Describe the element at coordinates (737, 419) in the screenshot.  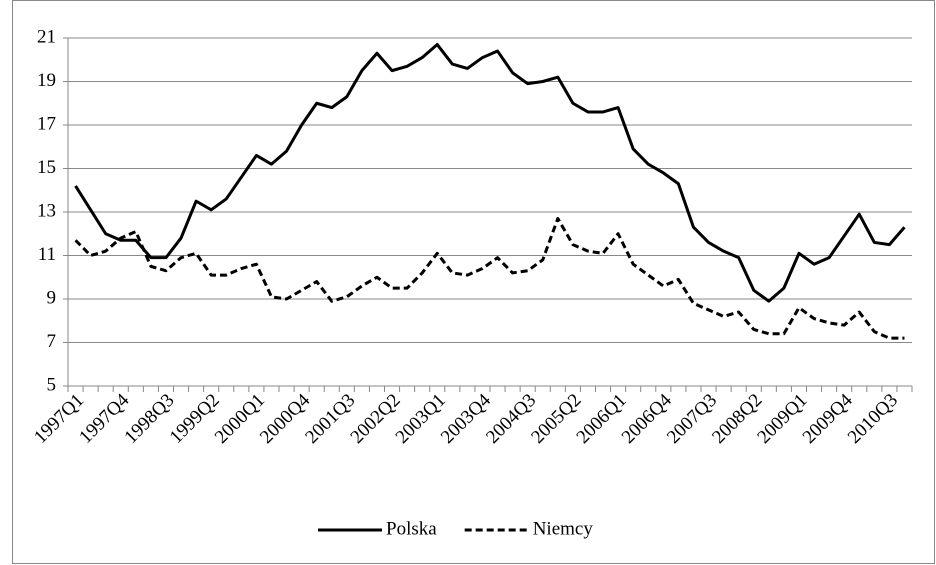
I see `x-tick-label: 2008Q2` at that location.